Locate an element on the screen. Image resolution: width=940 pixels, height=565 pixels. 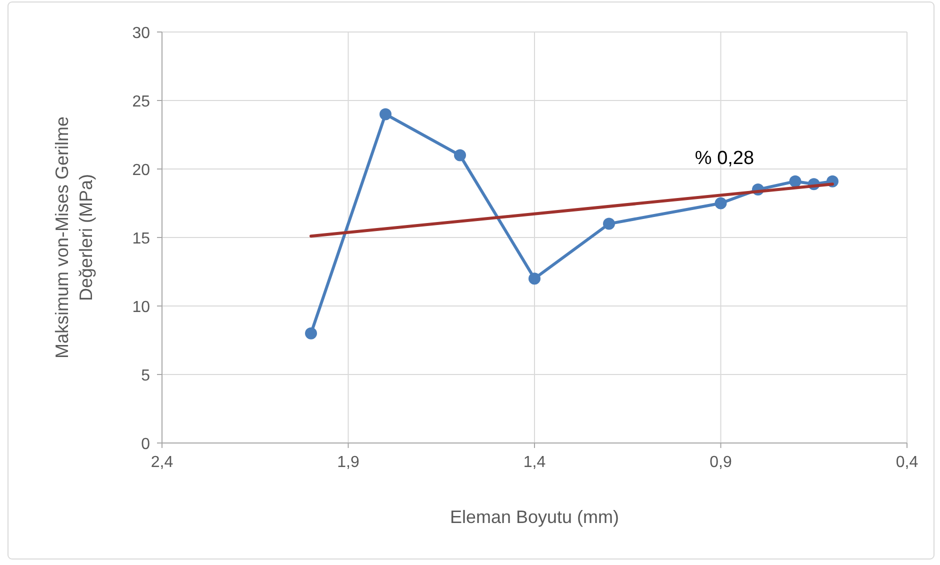
y-tick-label: 30 is located at coordinates (141, 33).